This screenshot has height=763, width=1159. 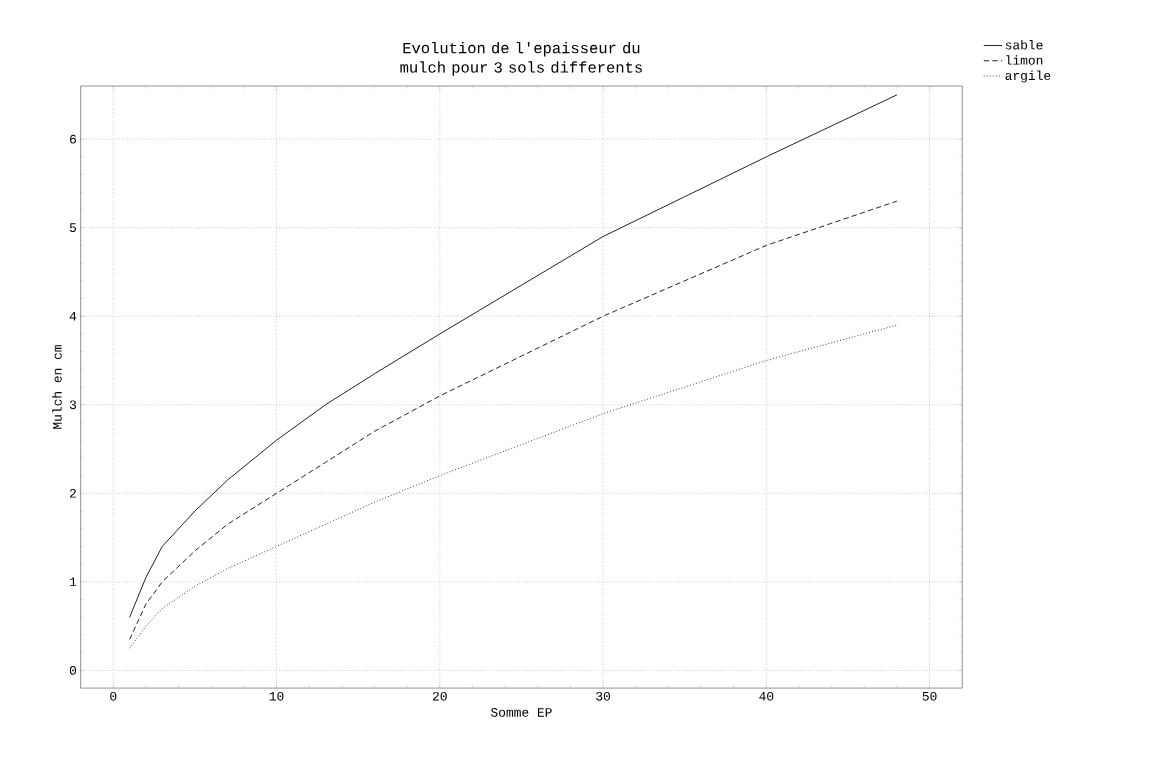 I want to click on y-tick-label: 6, so click(x=73, y=139).